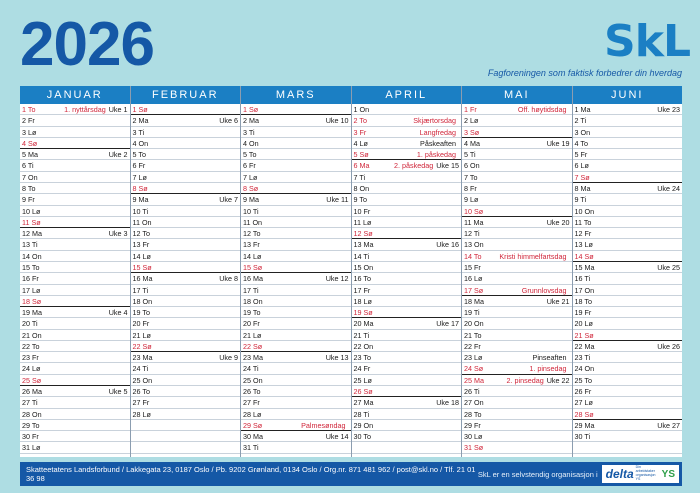 This screenshot has height=493, width=700. What do you see at coordinates (436, 155) in the screenshot?
I see `holiday-label: 1. påskedag` at bounding box center [436, 155].